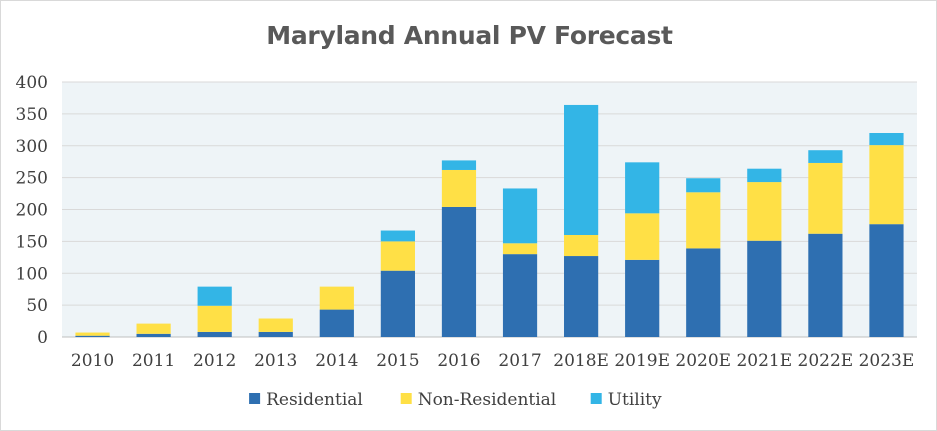  What do you see at coordinates (275, 361) in the screenshot?
I see `x-tick-label-2013: 2013` at bounding box center [275, 361].